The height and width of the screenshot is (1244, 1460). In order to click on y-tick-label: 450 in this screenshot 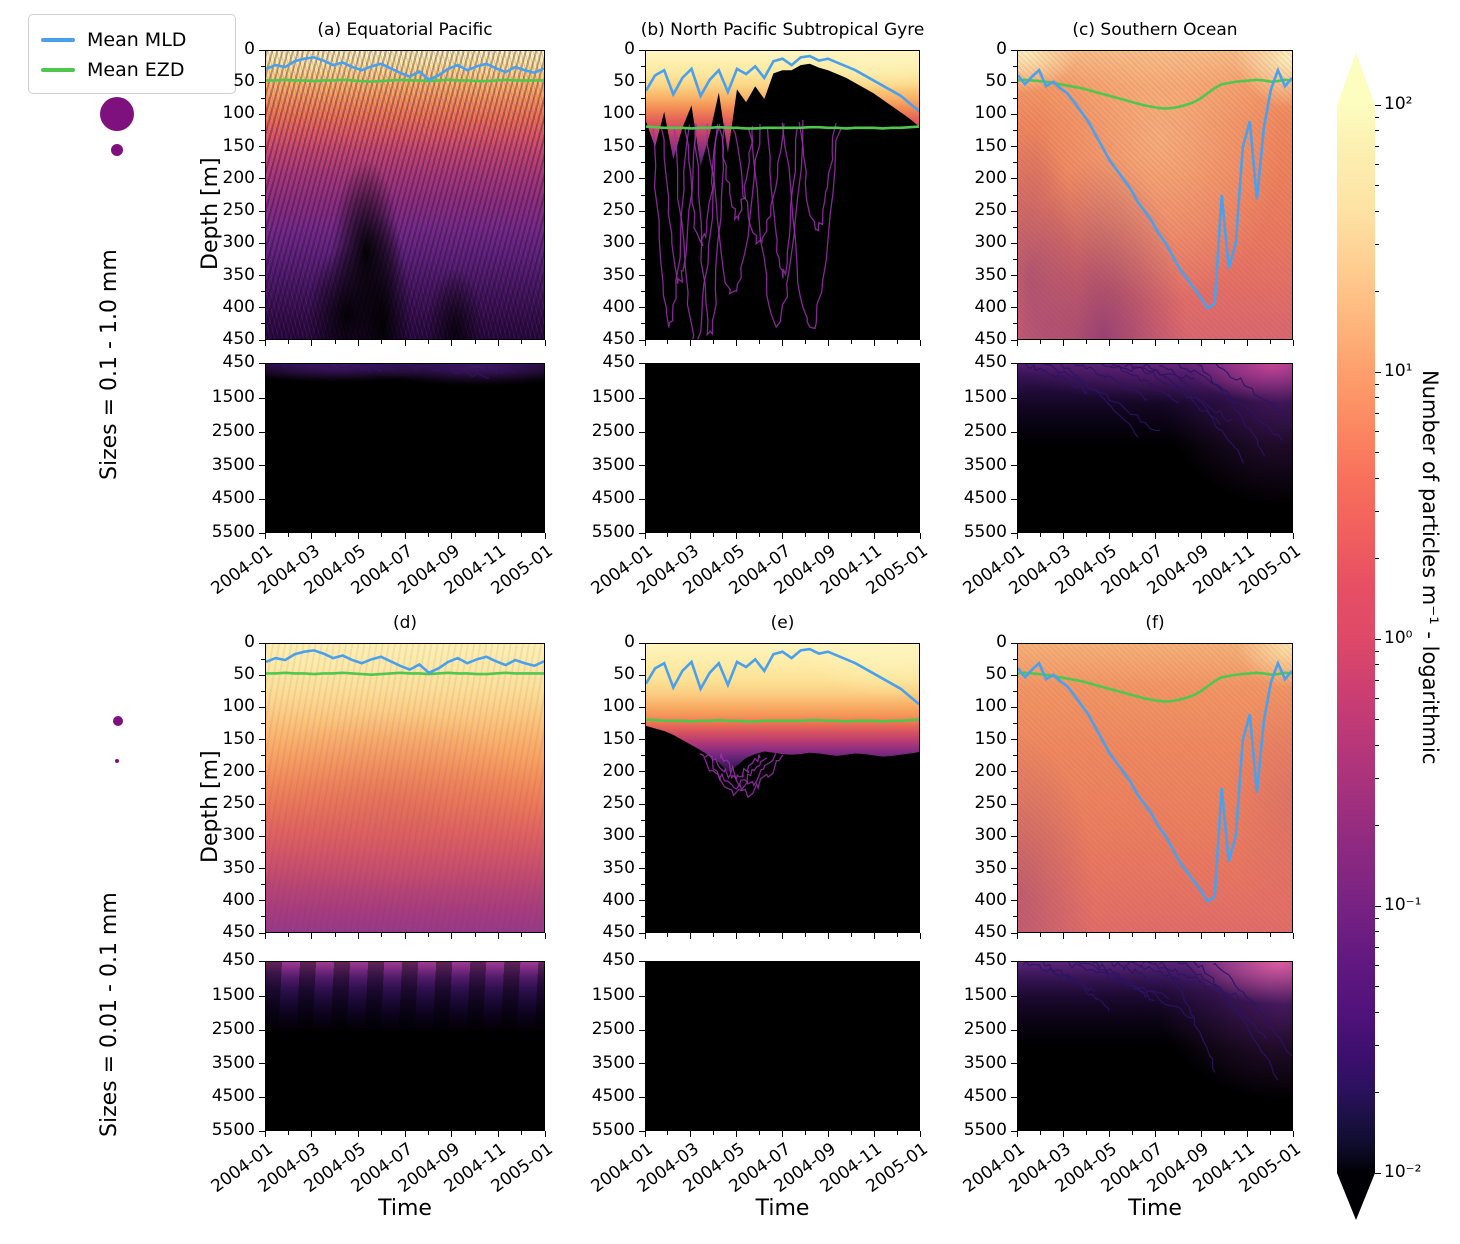, I will do `click(618, 960)`.